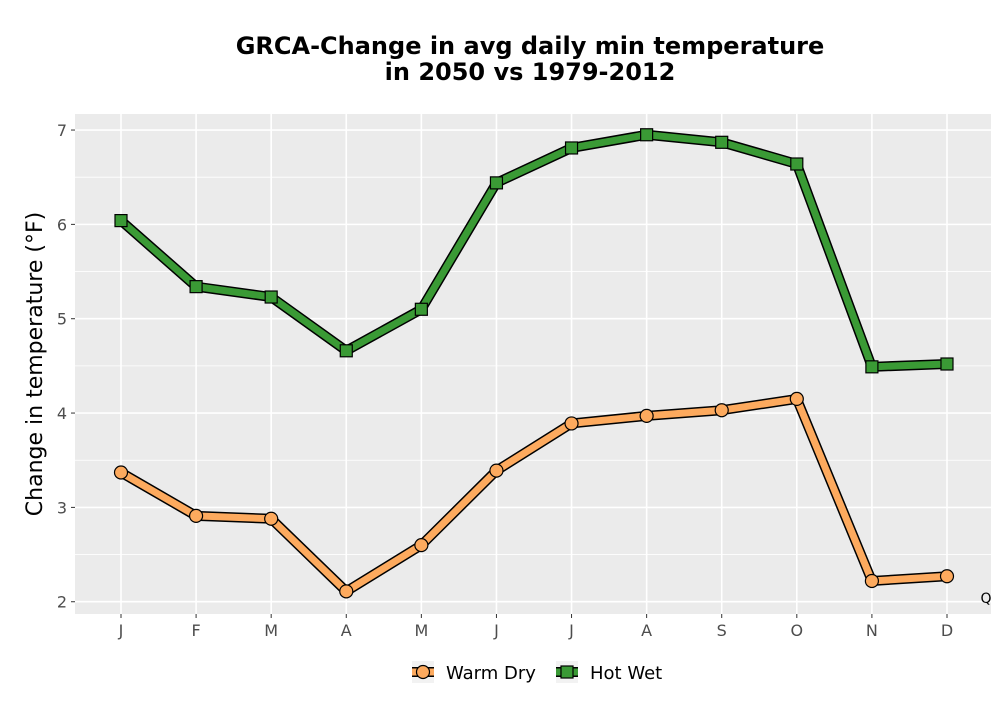  What do you see at coordinates (985, 599) in the screenshot?
I see `corner-note: Q` at bounding box center [985, 599].